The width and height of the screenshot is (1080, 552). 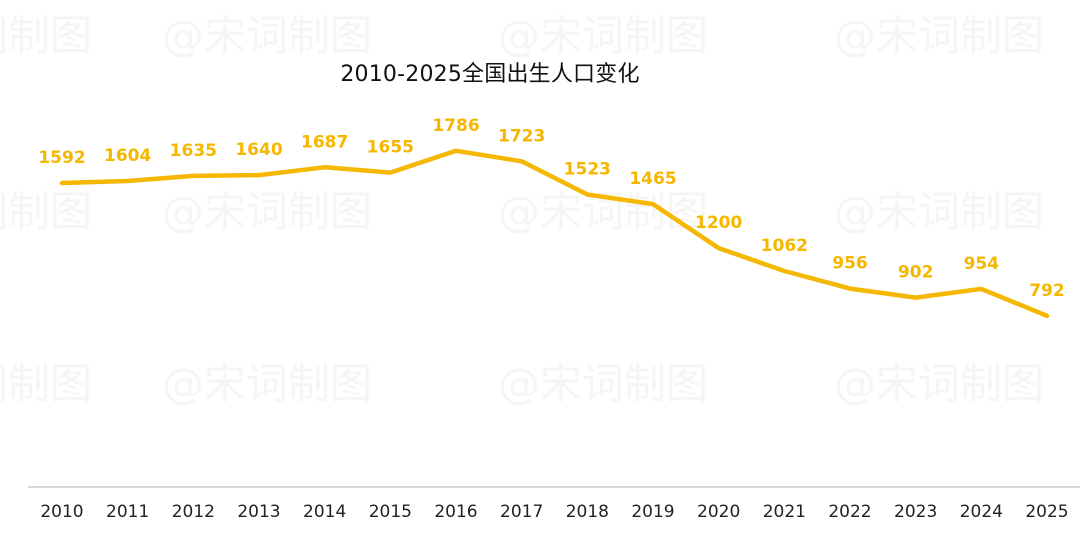 What do you see at coordinates (652, 512) in the screenshot?
I see `x-tick-label: 2019` at bounding box center [652, 512].